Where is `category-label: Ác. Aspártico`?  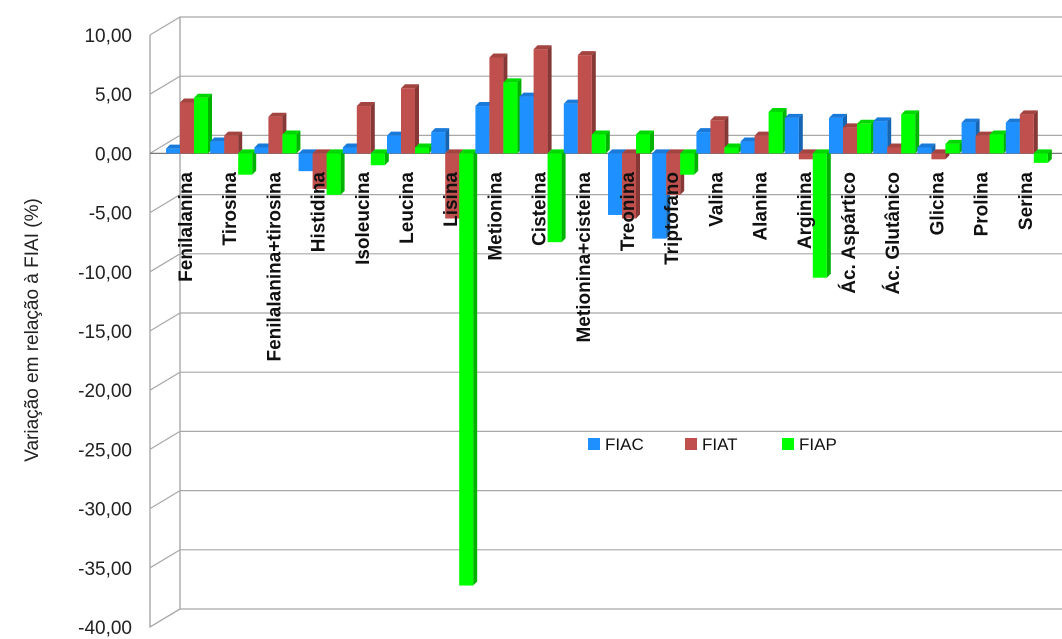 category-label: Ác. Aspártico is located at coordinates (849, 233).